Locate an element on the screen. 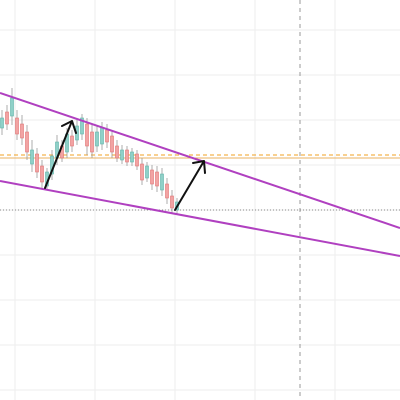  arrows is located at coordinates (125, 165).